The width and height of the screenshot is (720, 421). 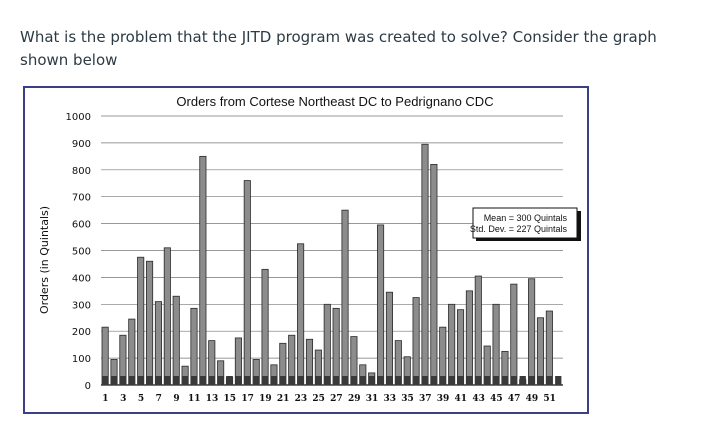 What do you see at coordinates (141, 399) in the screenshot?
I see `x-tick-label: 5` at bounding box center [141, 399].